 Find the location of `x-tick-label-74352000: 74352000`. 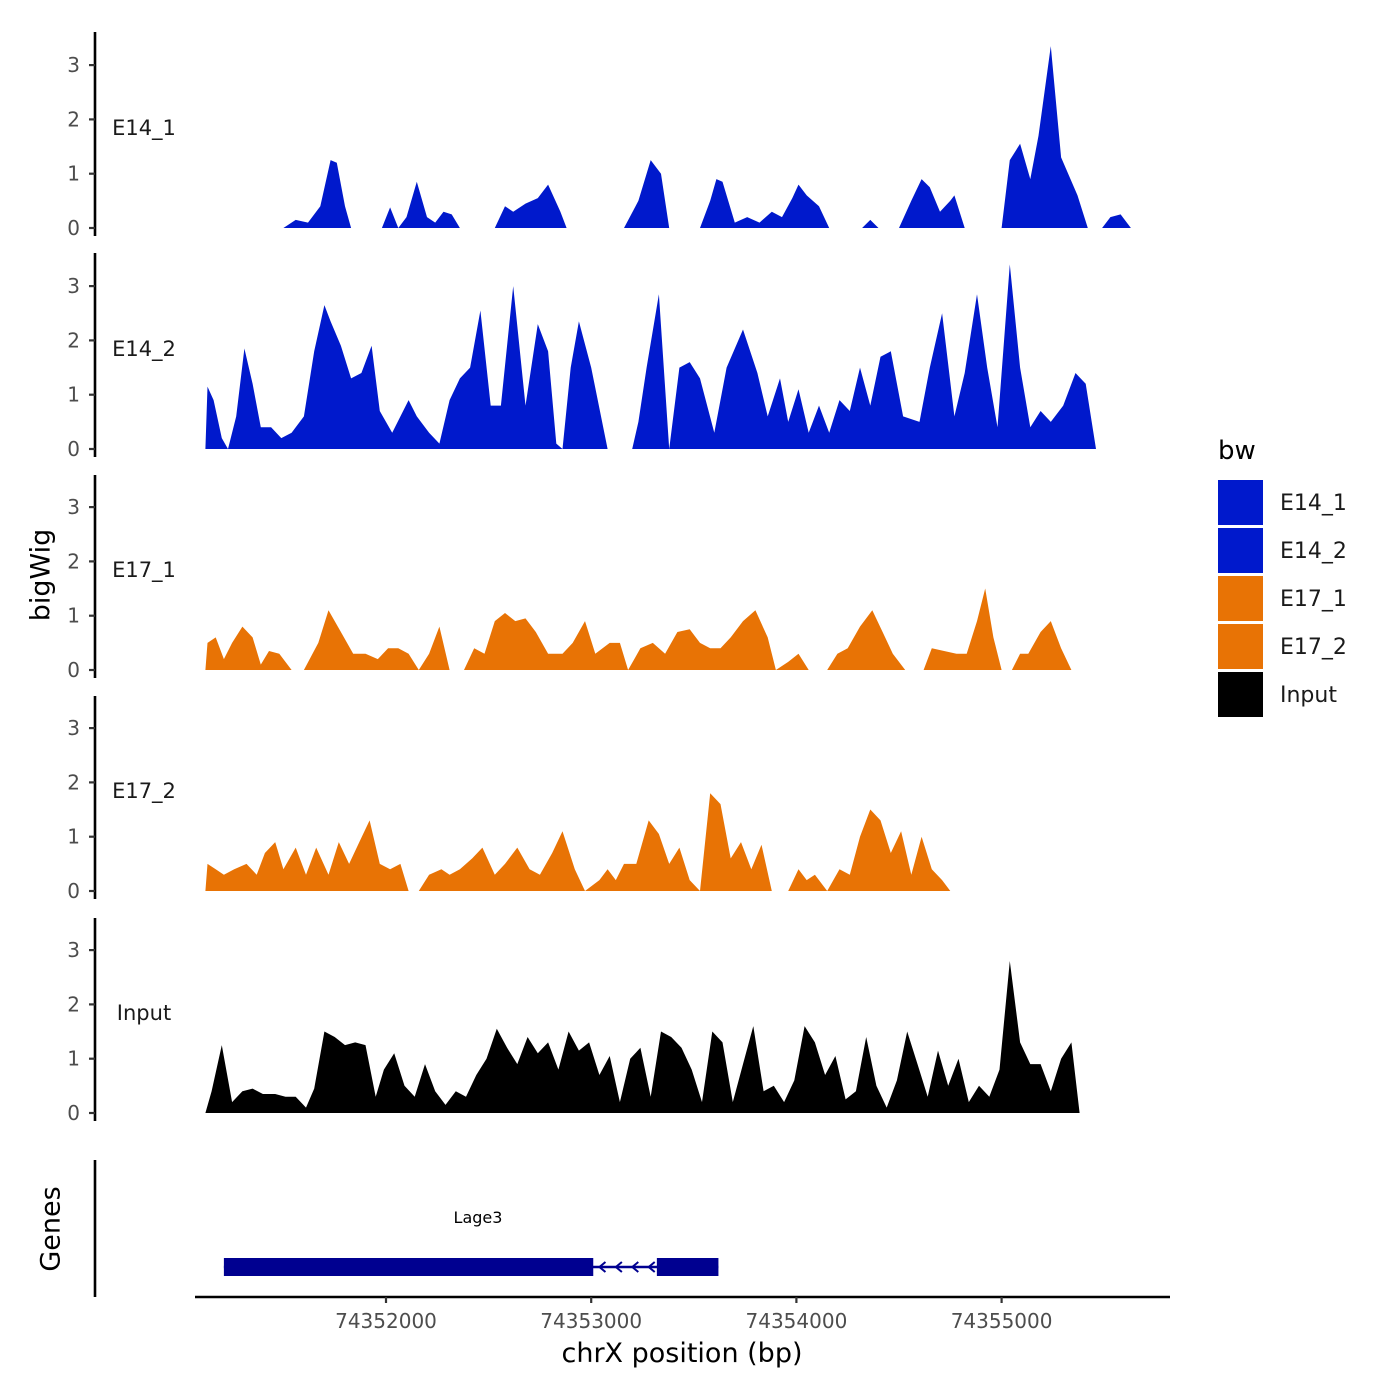

x-tick-label-74352000: 74352000 is located at coordinates (386, 1321).